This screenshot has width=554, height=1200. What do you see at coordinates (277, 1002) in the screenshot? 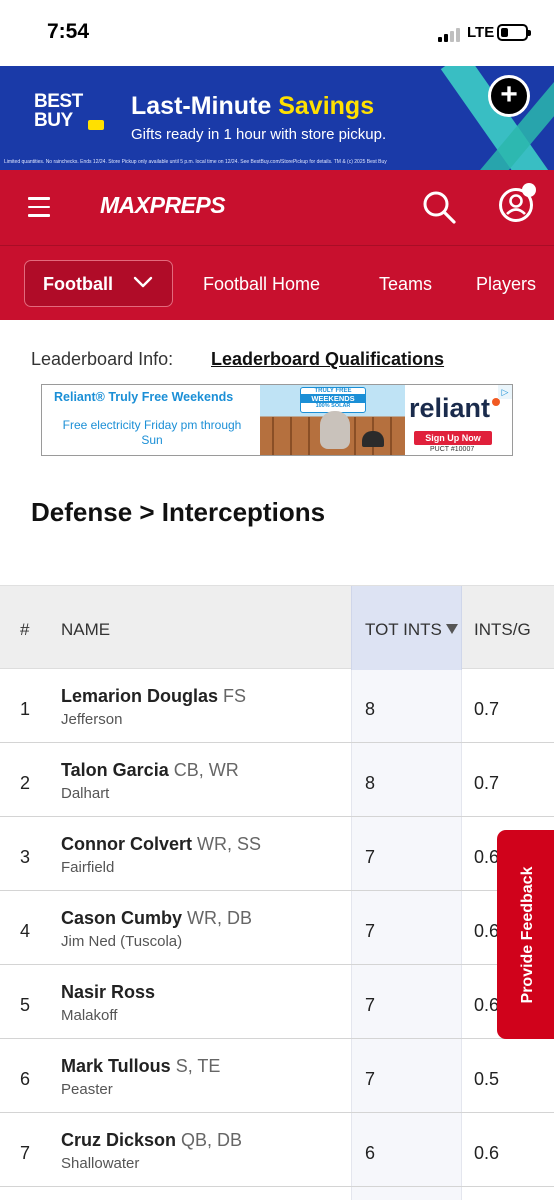
I see `table-row: 5 Nasir Ross Malakoff 7 0.6` at bounding box center [277, 1002].